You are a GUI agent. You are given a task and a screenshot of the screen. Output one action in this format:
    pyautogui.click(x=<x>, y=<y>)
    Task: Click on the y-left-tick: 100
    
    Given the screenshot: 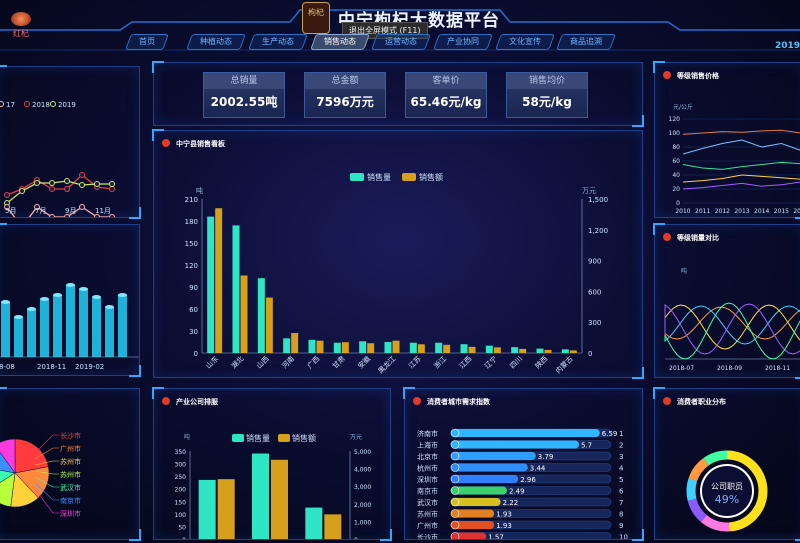 What is the action you would take?
    pyautogui.click(x=181, y=515)
    